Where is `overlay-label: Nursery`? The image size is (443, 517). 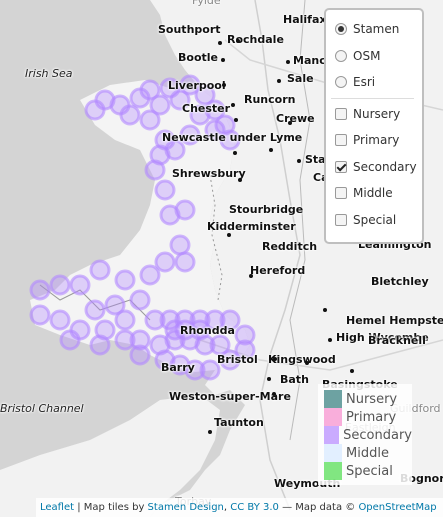
overlay-label: Nursery is located at coordinates (377, 113).